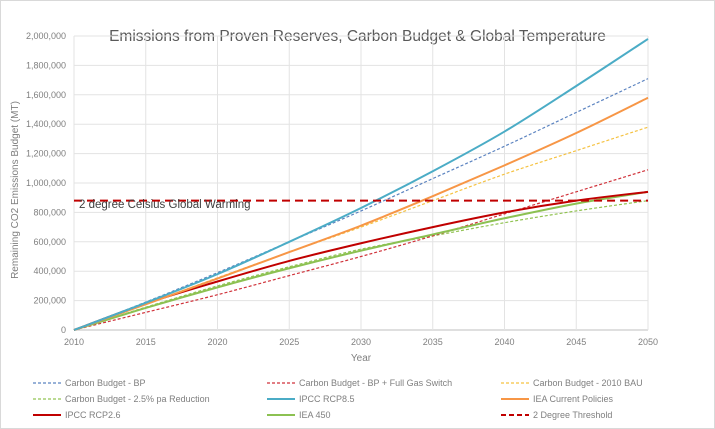 The width and height of the screenshot is (715, 429). What do you see at coordinates (146, 342) in the screenshot?
I see `x-tick-label: 2015` at bounding box center [146, 342].